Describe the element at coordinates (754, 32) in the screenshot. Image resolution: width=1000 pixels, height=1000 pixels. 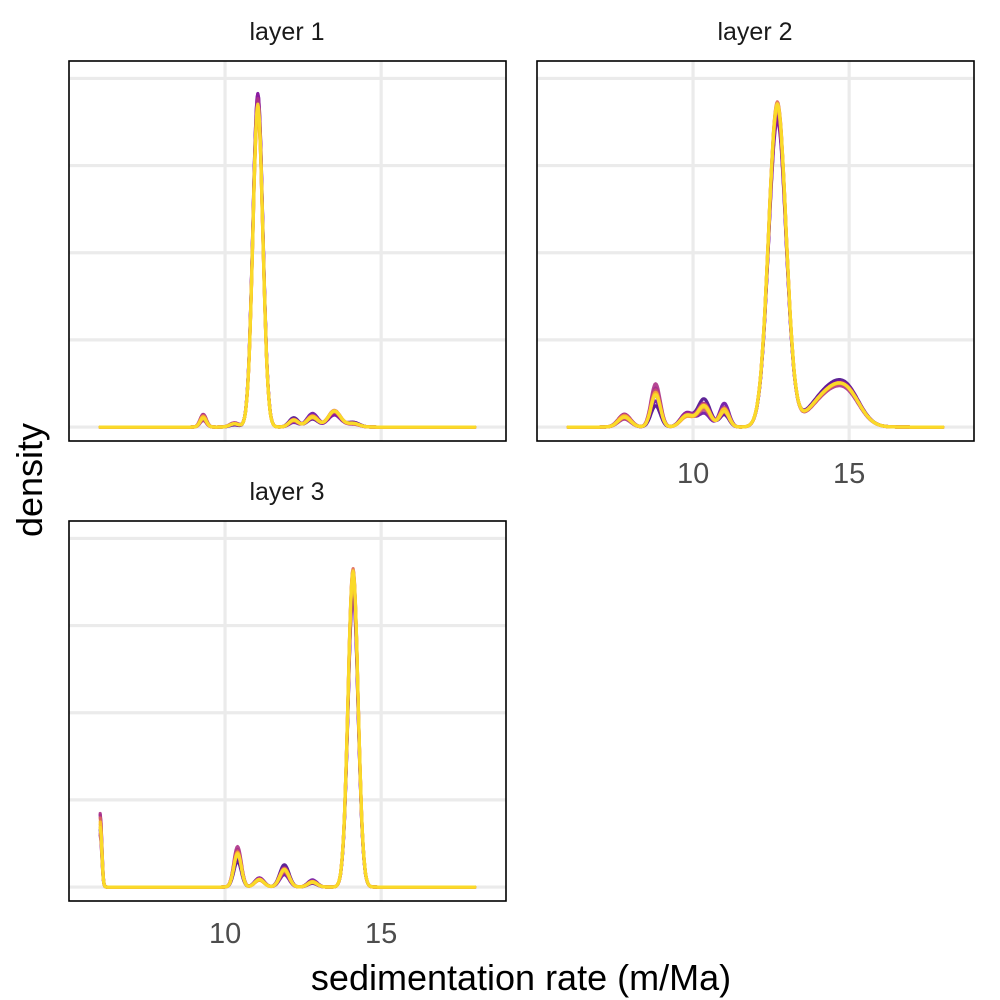
I see `facet-title-layer-2: layer 2` at that location.